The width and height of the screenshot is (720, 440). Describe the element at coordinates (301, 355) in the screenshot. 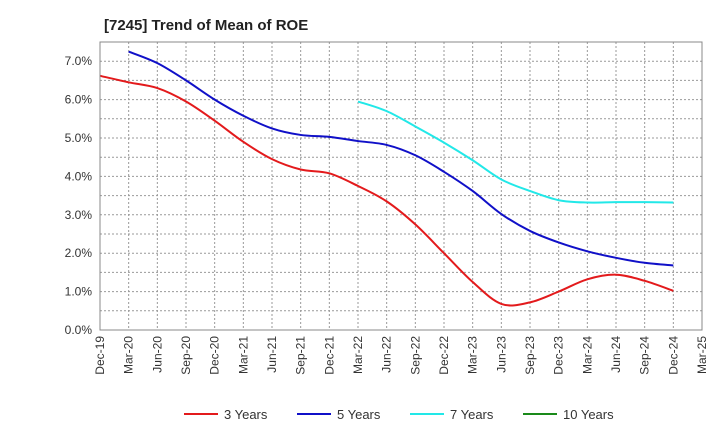

I see `x-tick-label: Sep-21` at that location.